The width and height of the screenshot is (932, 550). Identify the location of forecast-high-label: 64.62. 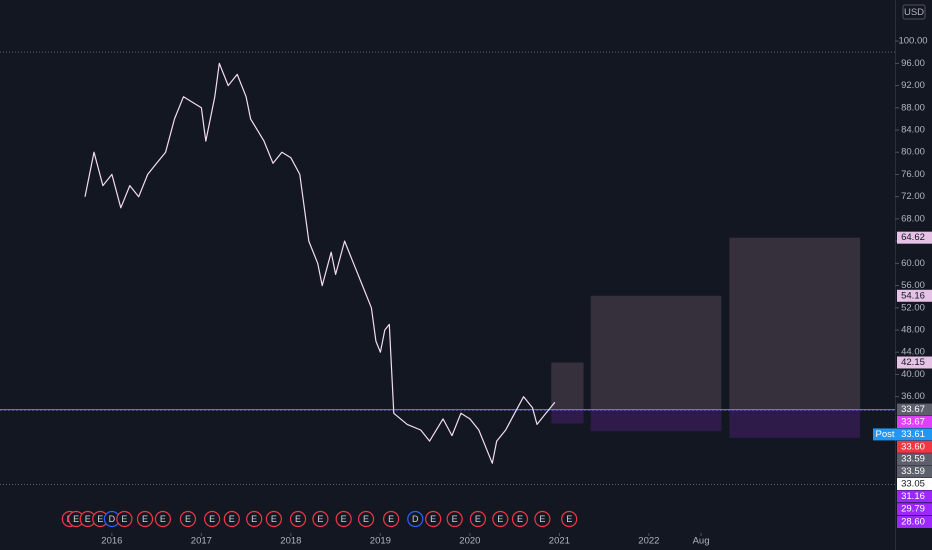
(913, 237).